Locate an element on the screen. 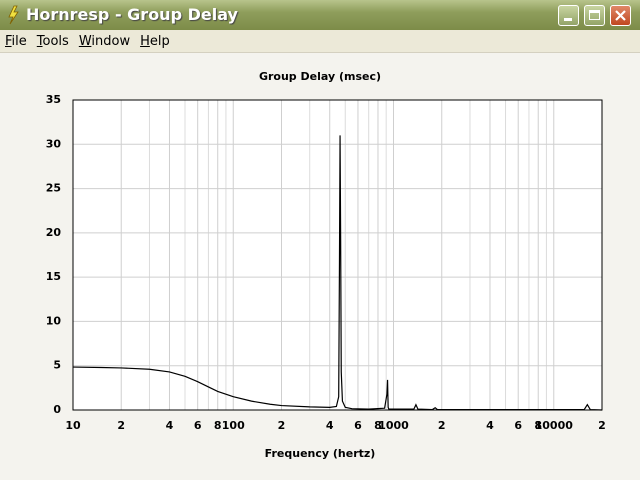  menu-bar: File Tools Window Help is located at coordinates (320, 41).